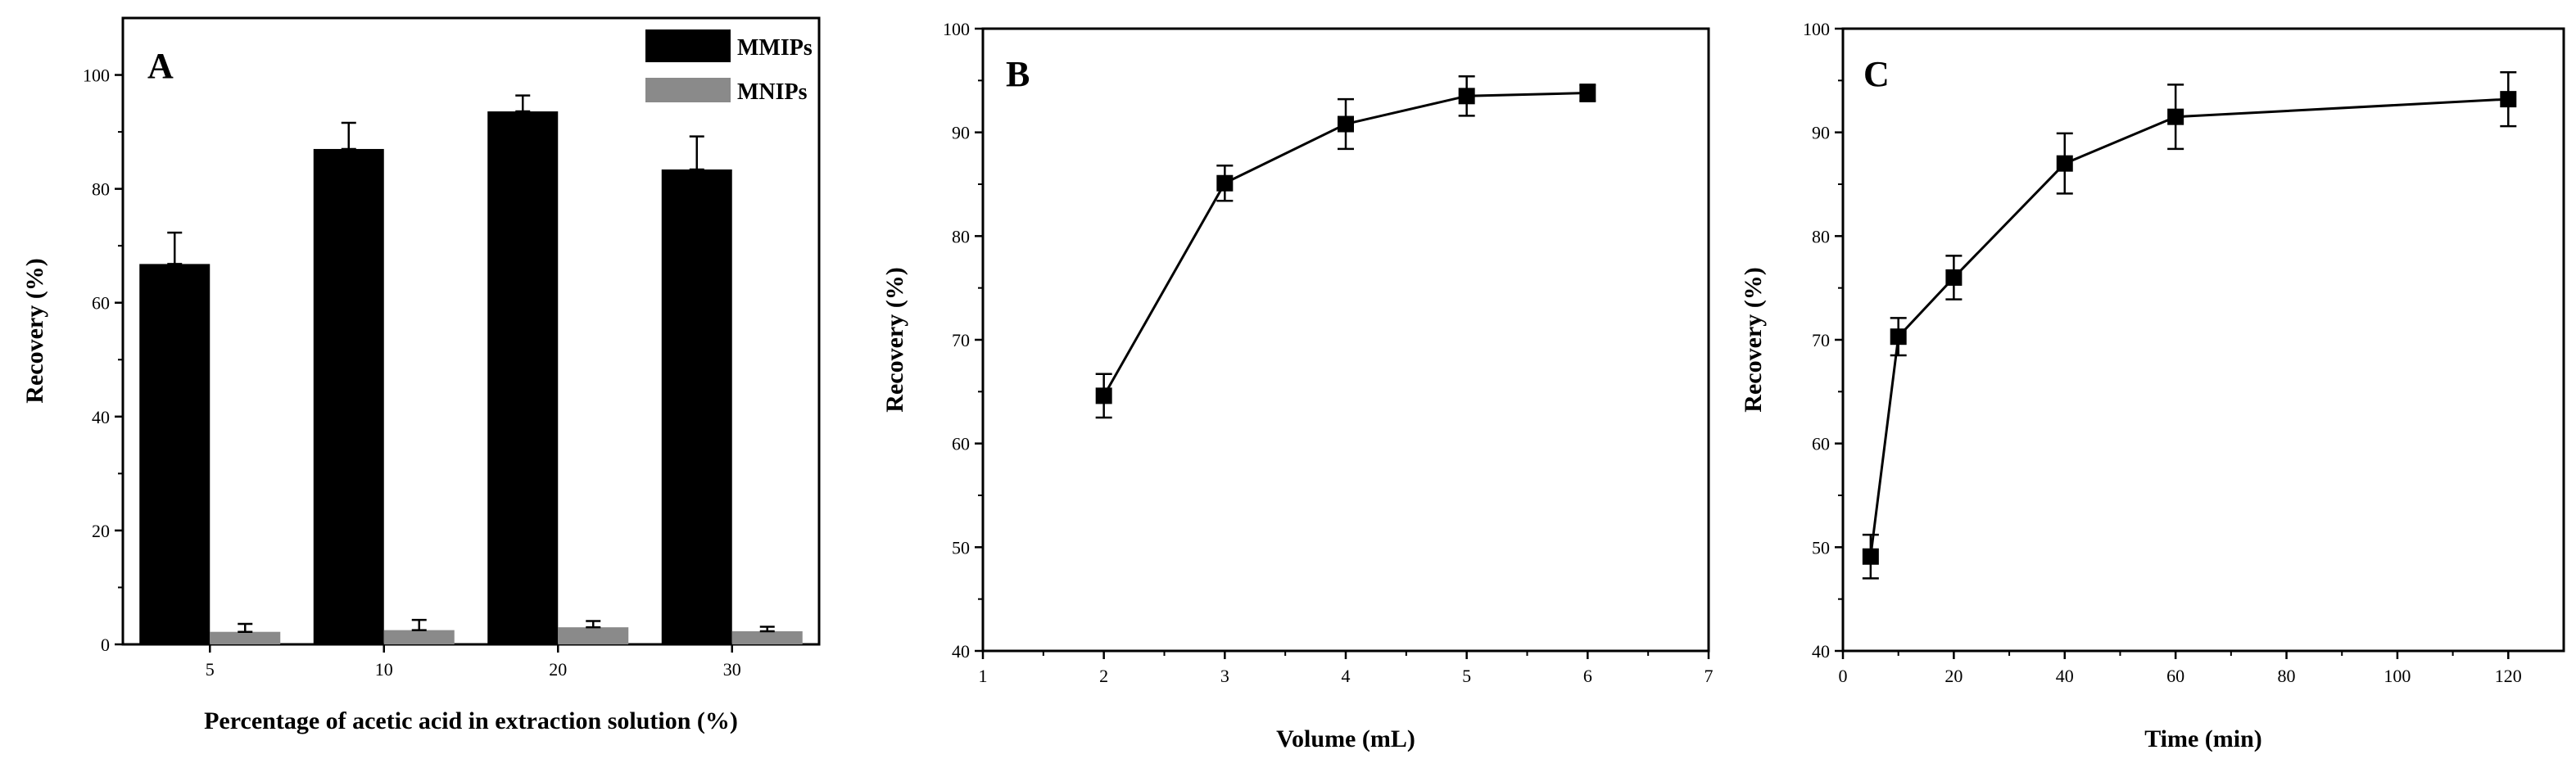 This screenshot has height=768, width=2576. What do you see at coordinates (956, 29) in the screenshot?
I see `panel-b-y-tick-label: 100` at bounding box center [956, 29].